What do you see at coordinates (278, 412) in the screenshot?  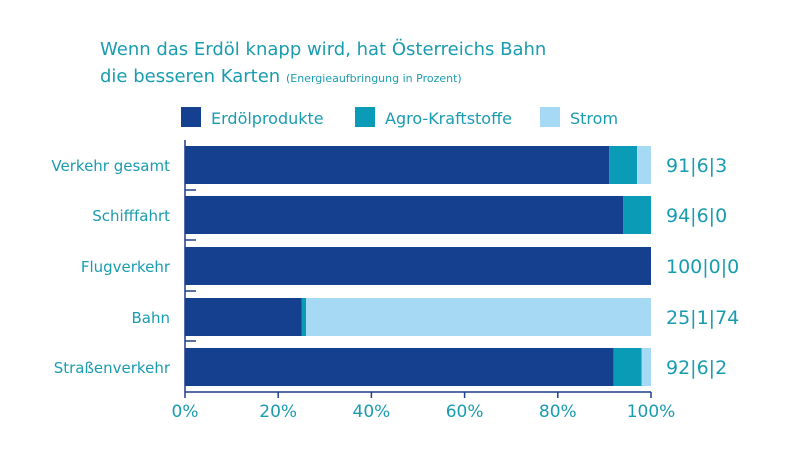 I see `x-tick-label-2: 20%` at bounding box center [278, 412].